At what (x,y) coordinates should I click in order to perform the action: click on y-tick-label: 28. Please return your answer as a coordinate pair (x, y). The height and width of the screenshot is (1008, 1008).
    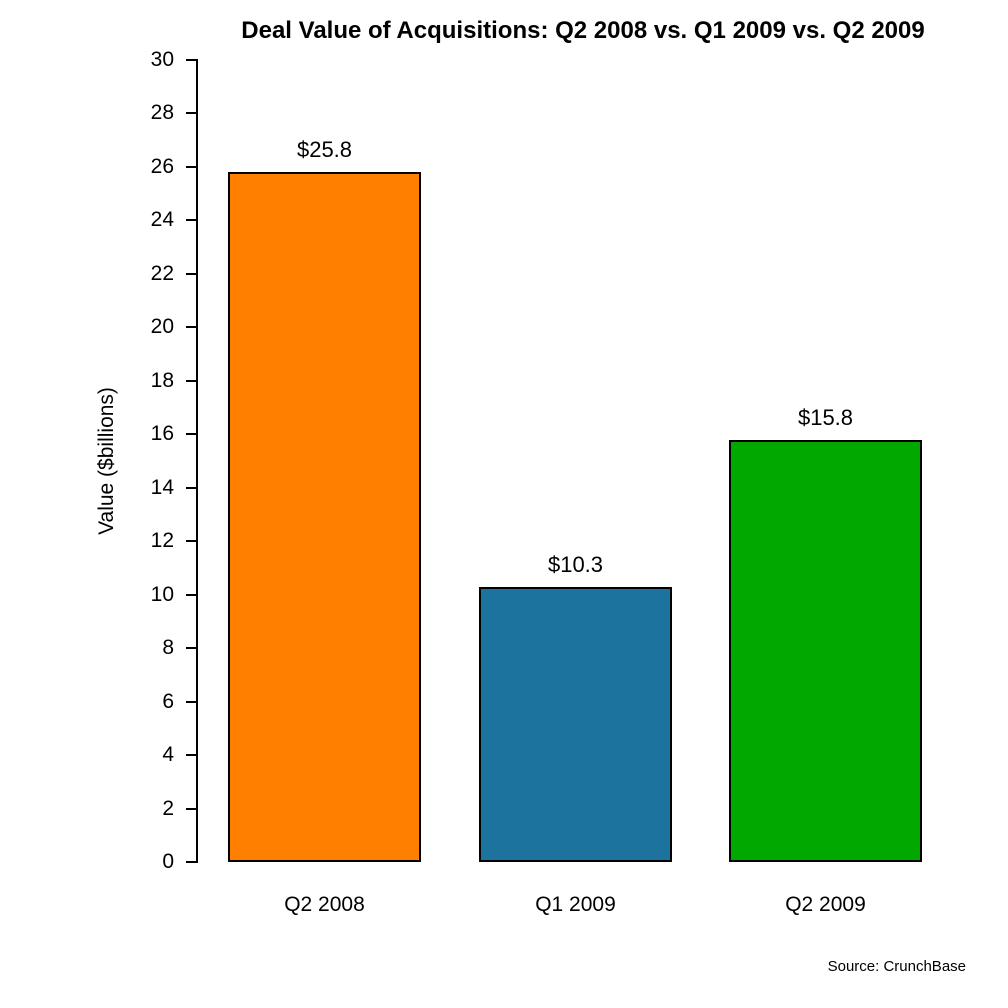
    Looking at the image, I should click on (162, 113).